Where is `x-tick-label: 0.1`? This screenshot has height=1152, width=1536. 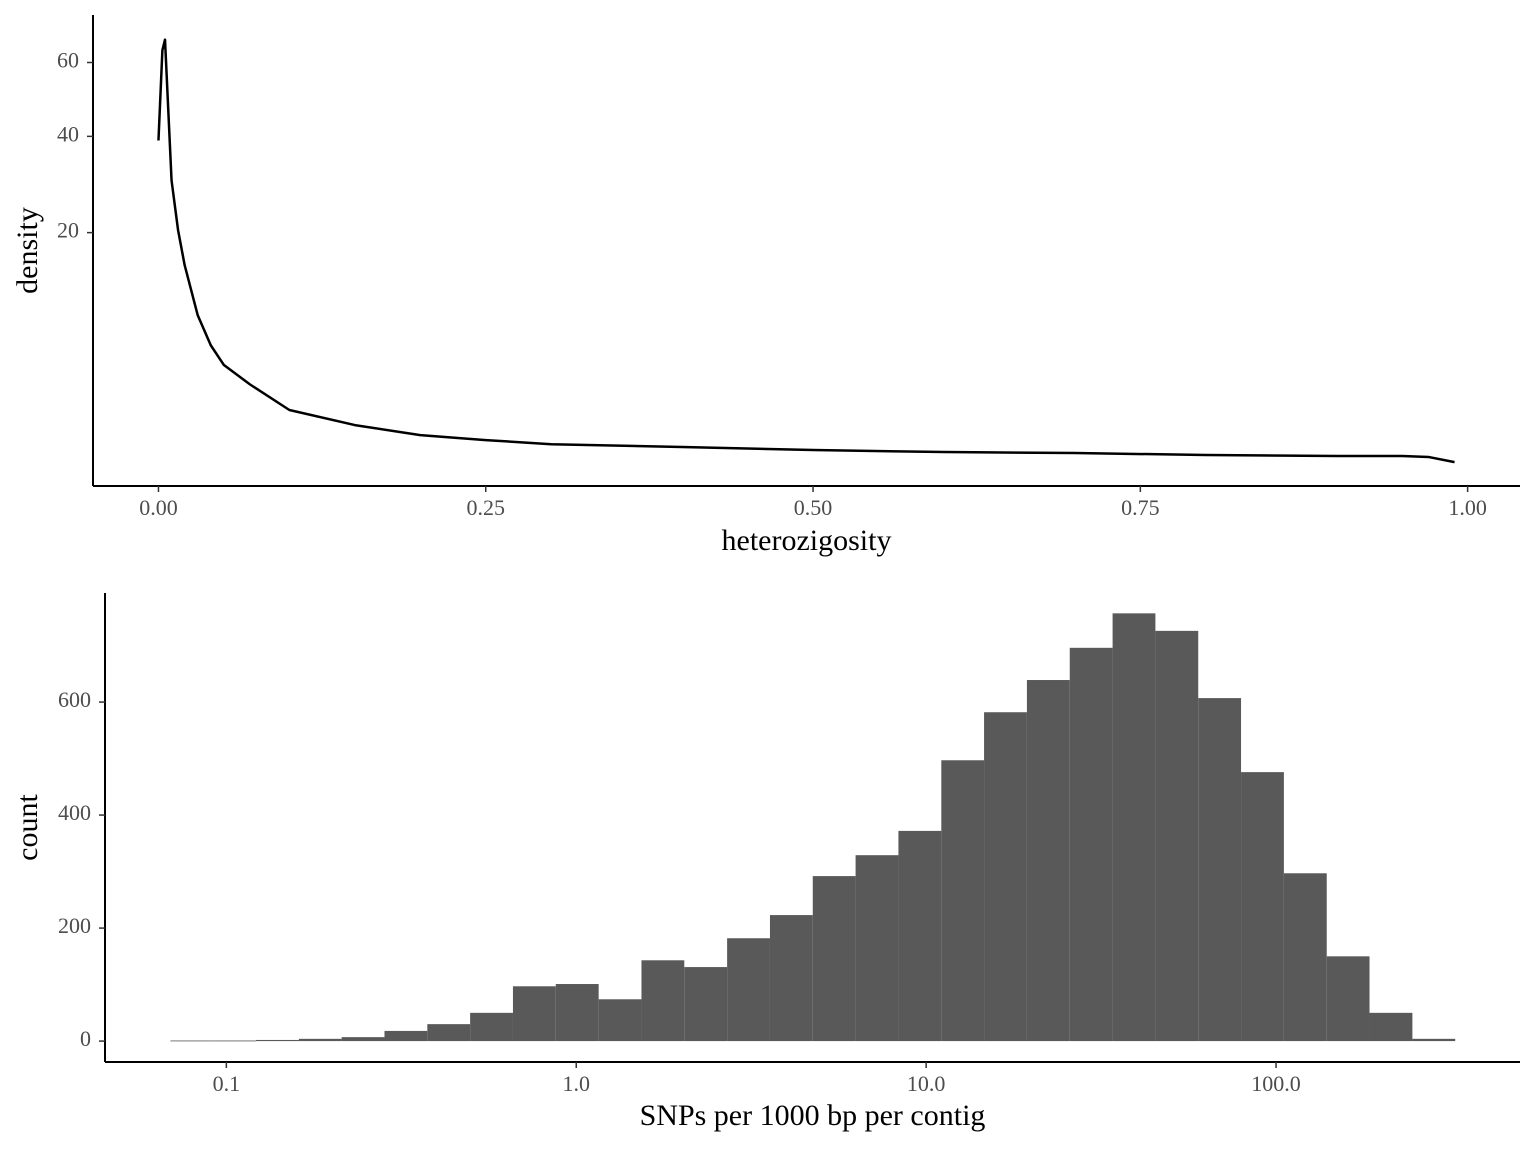
x-tick-label: 0.1 is located at coordinates (227, 1083).